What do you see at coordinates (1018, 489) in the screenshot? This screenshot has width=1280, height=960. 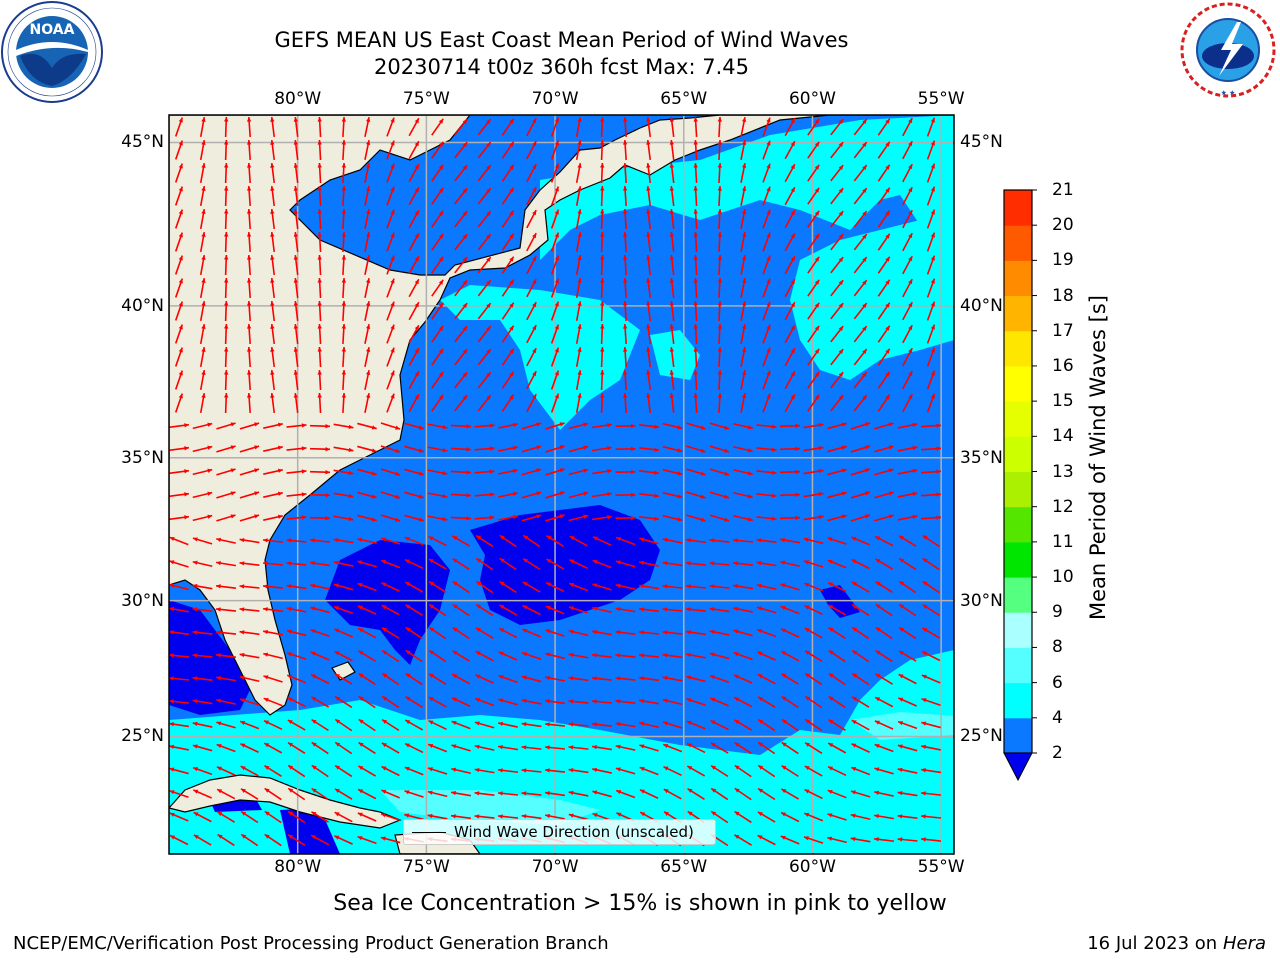 I see `colorbar-segment` at bounding box center [1018, 489].